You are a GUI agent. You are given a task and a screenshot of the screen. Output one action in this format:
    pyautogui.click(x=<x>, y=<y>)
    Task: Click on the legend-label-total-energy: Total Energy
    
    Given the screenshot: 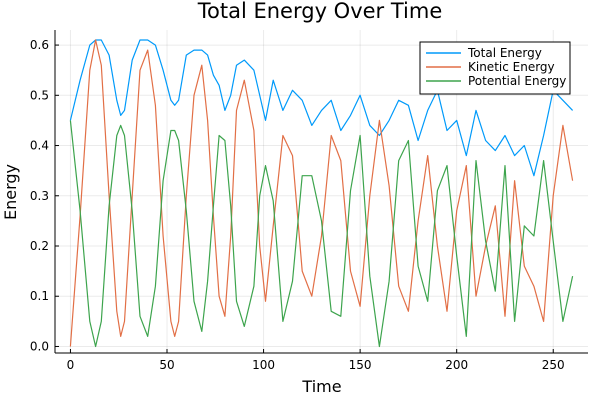 What is the action you would take?
    pyautogui.click(x=504, y=53)
    